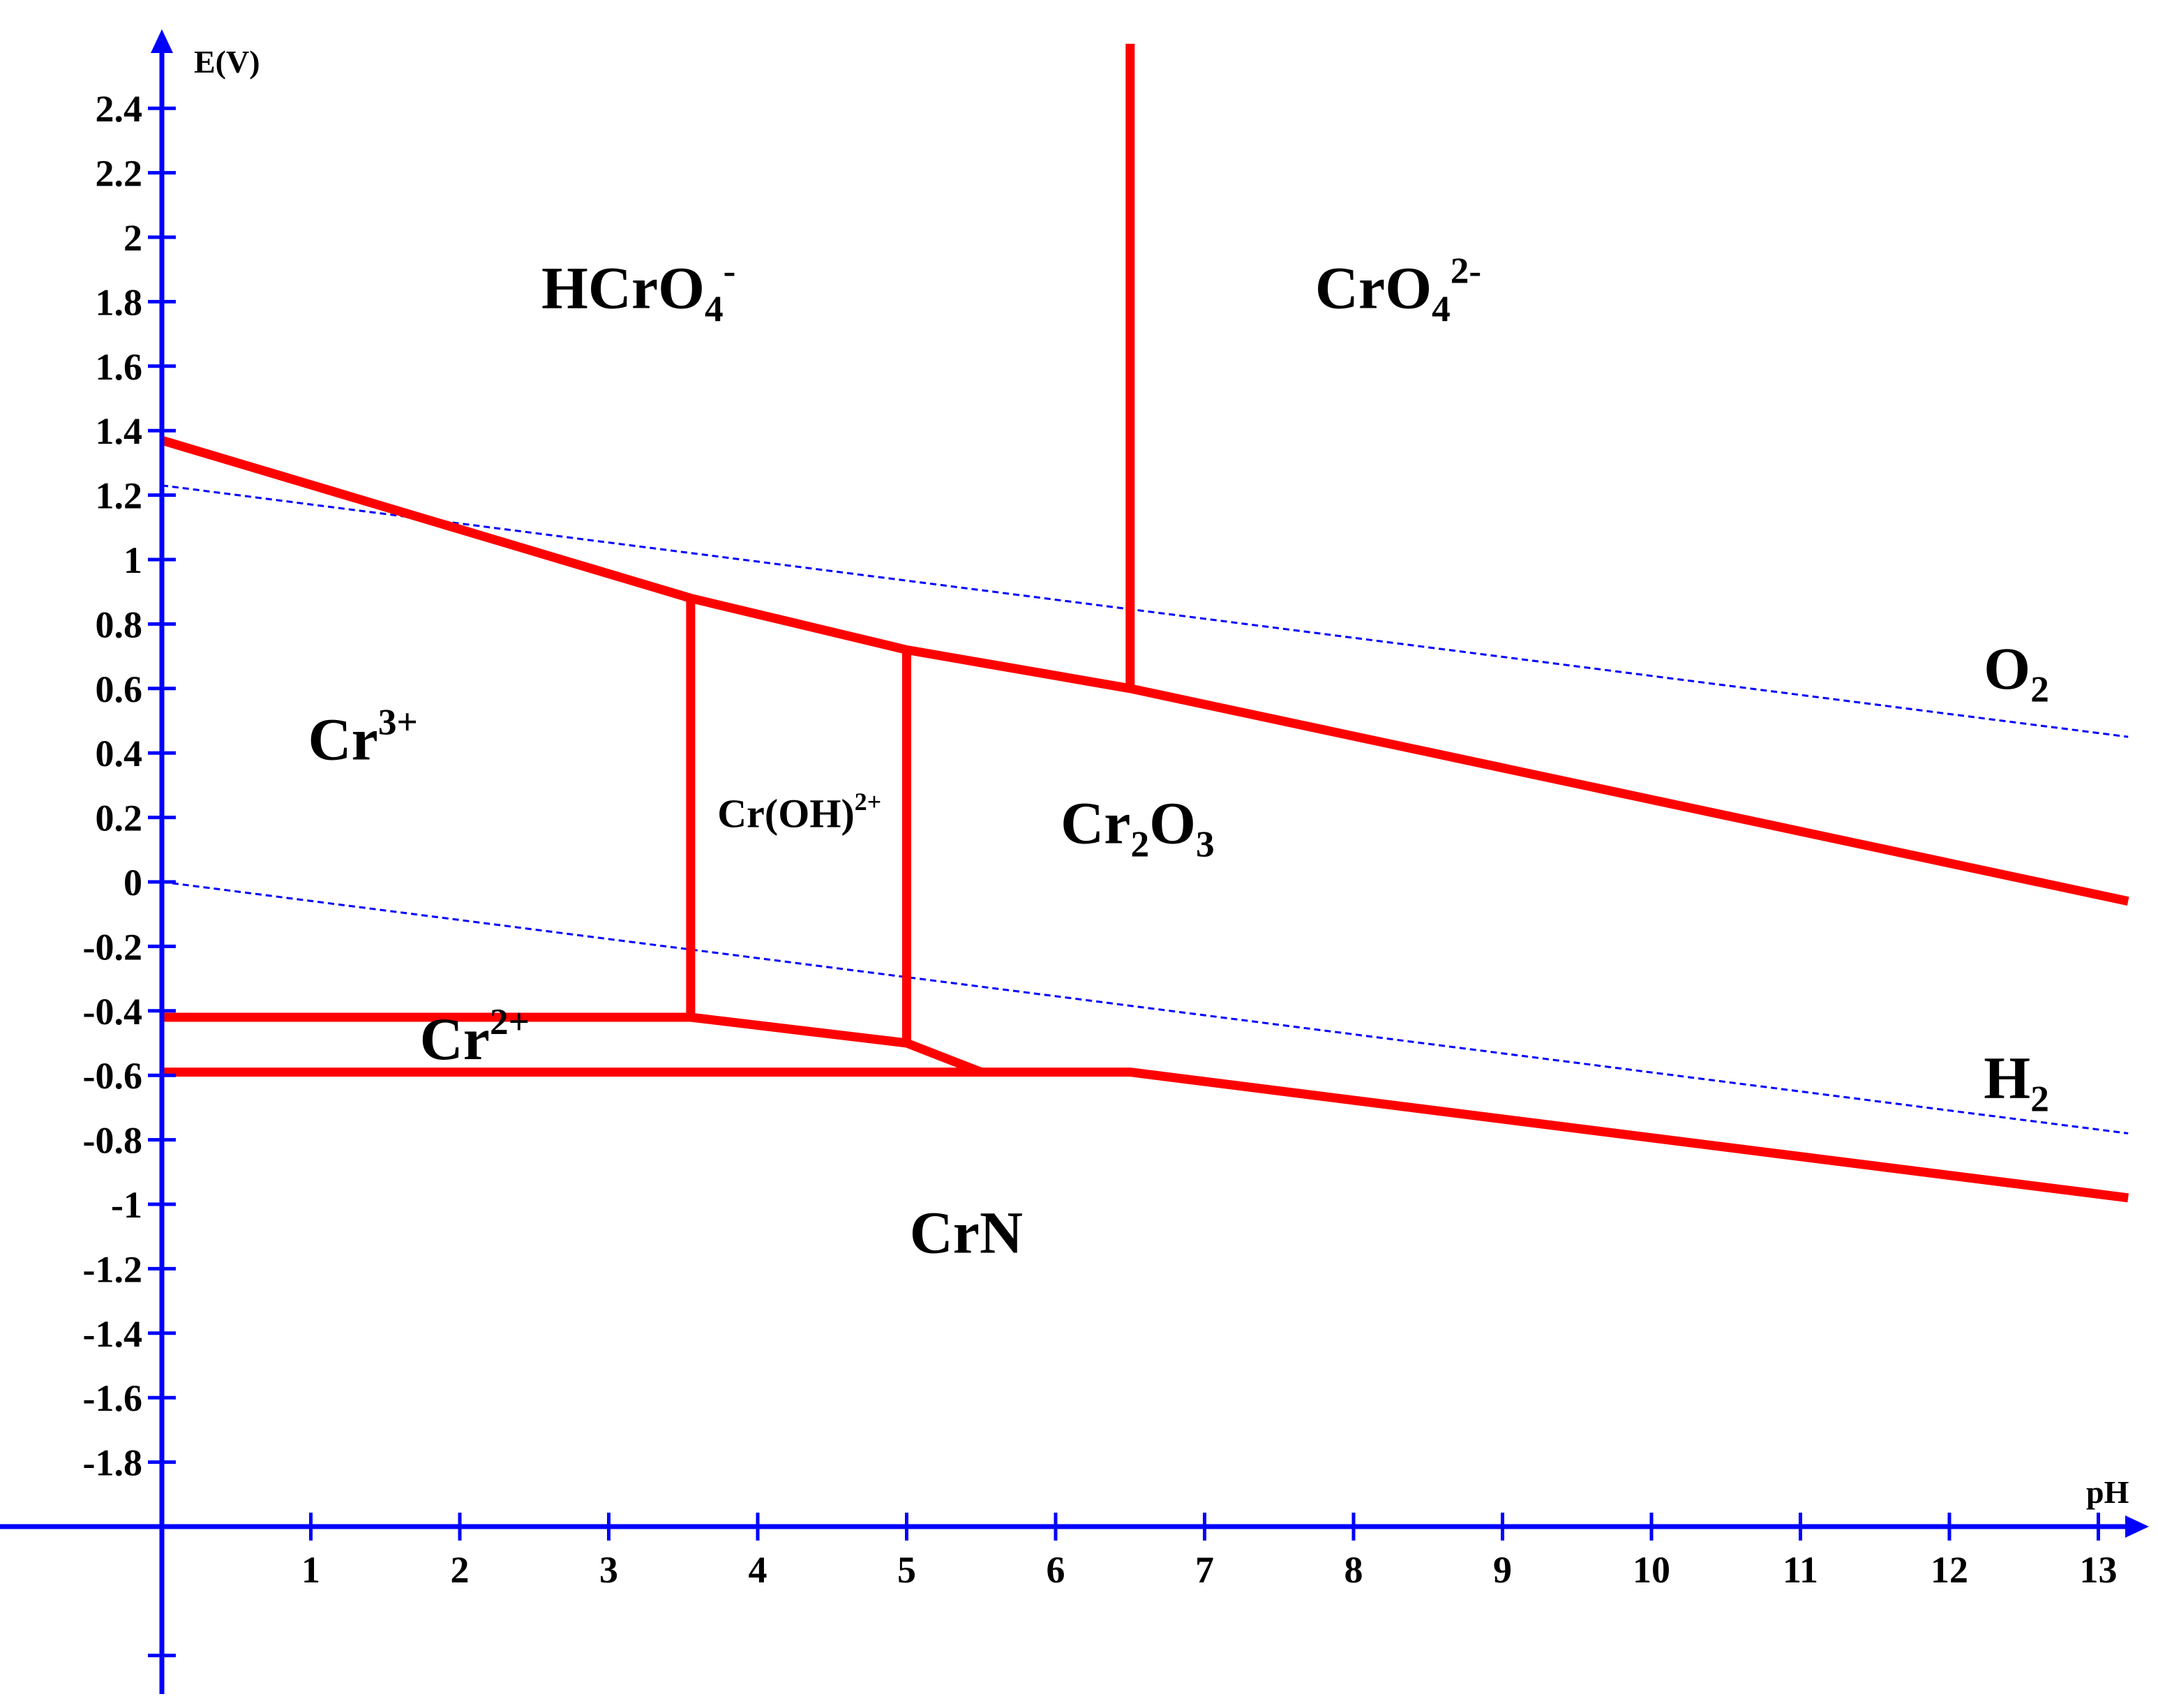 This screenshot has height=1708, width=2158. I want to click on y-tick-label: -0.4, so click(113, 1012).